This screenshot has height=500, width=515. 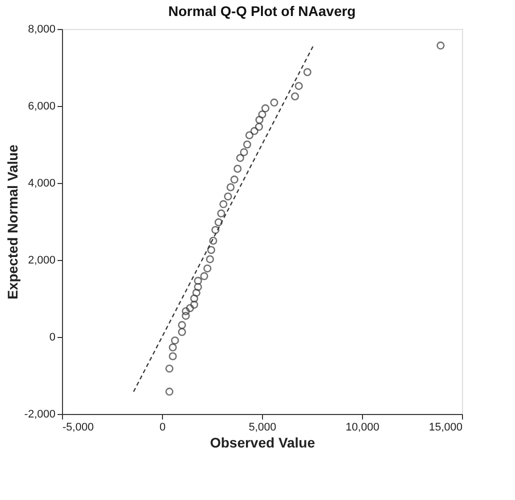 What do you see at coordinates (40, 414) in the screenshot?
I see `y-tick-label: -2,000` at bounding box center [40, 414].